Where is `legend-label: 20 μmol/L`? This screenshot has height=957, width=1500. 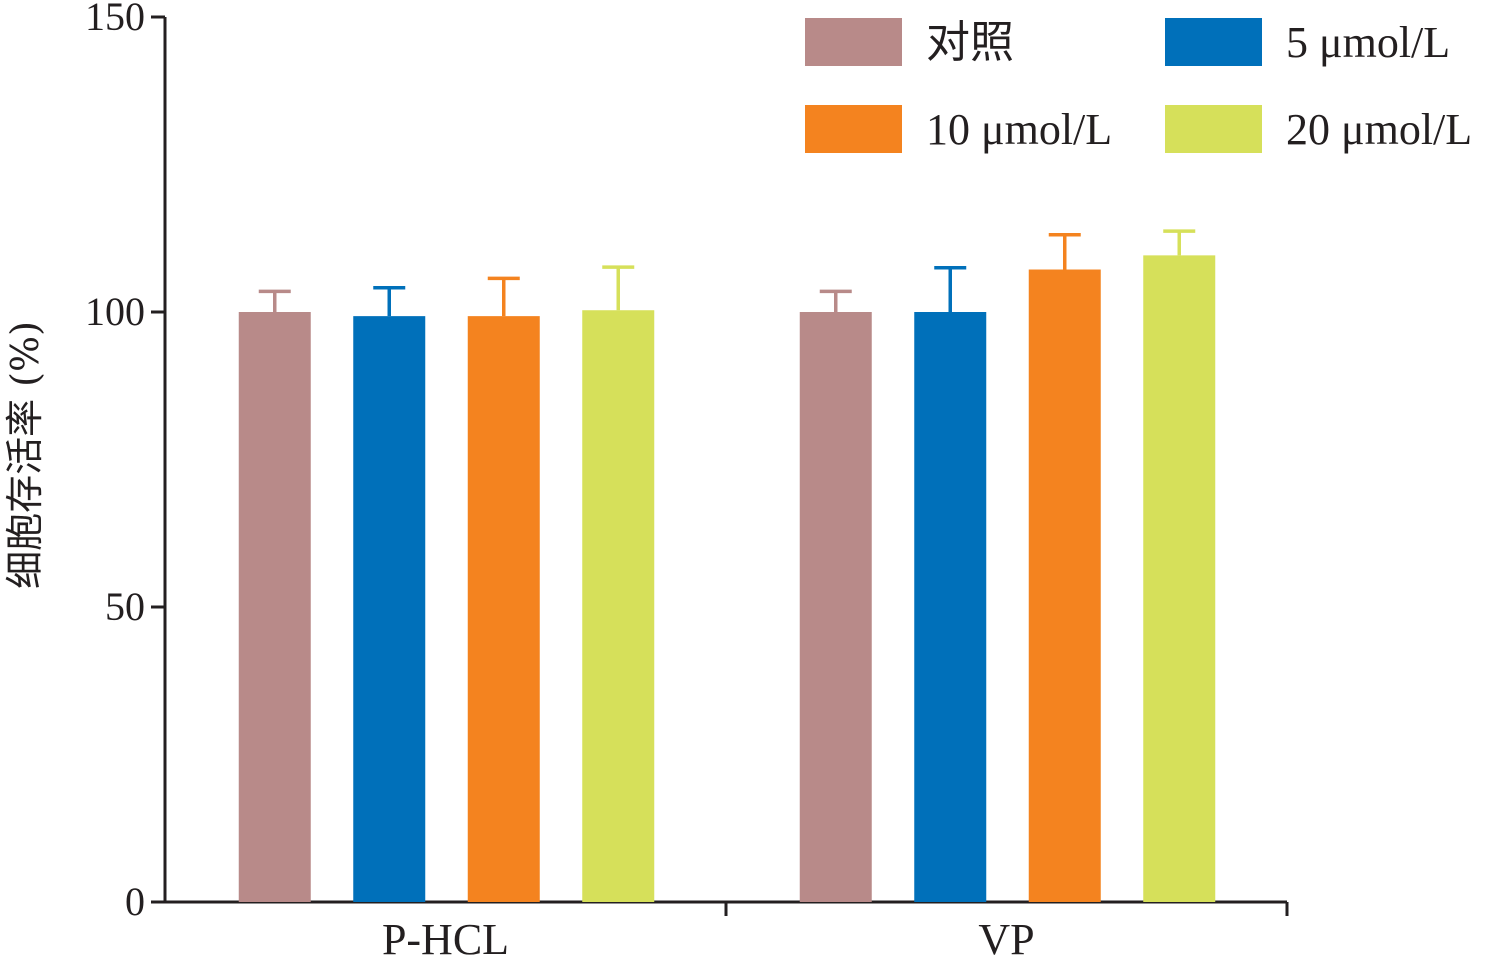 legend-label: 20 μmol/L is located at coordinates (1379, 129).